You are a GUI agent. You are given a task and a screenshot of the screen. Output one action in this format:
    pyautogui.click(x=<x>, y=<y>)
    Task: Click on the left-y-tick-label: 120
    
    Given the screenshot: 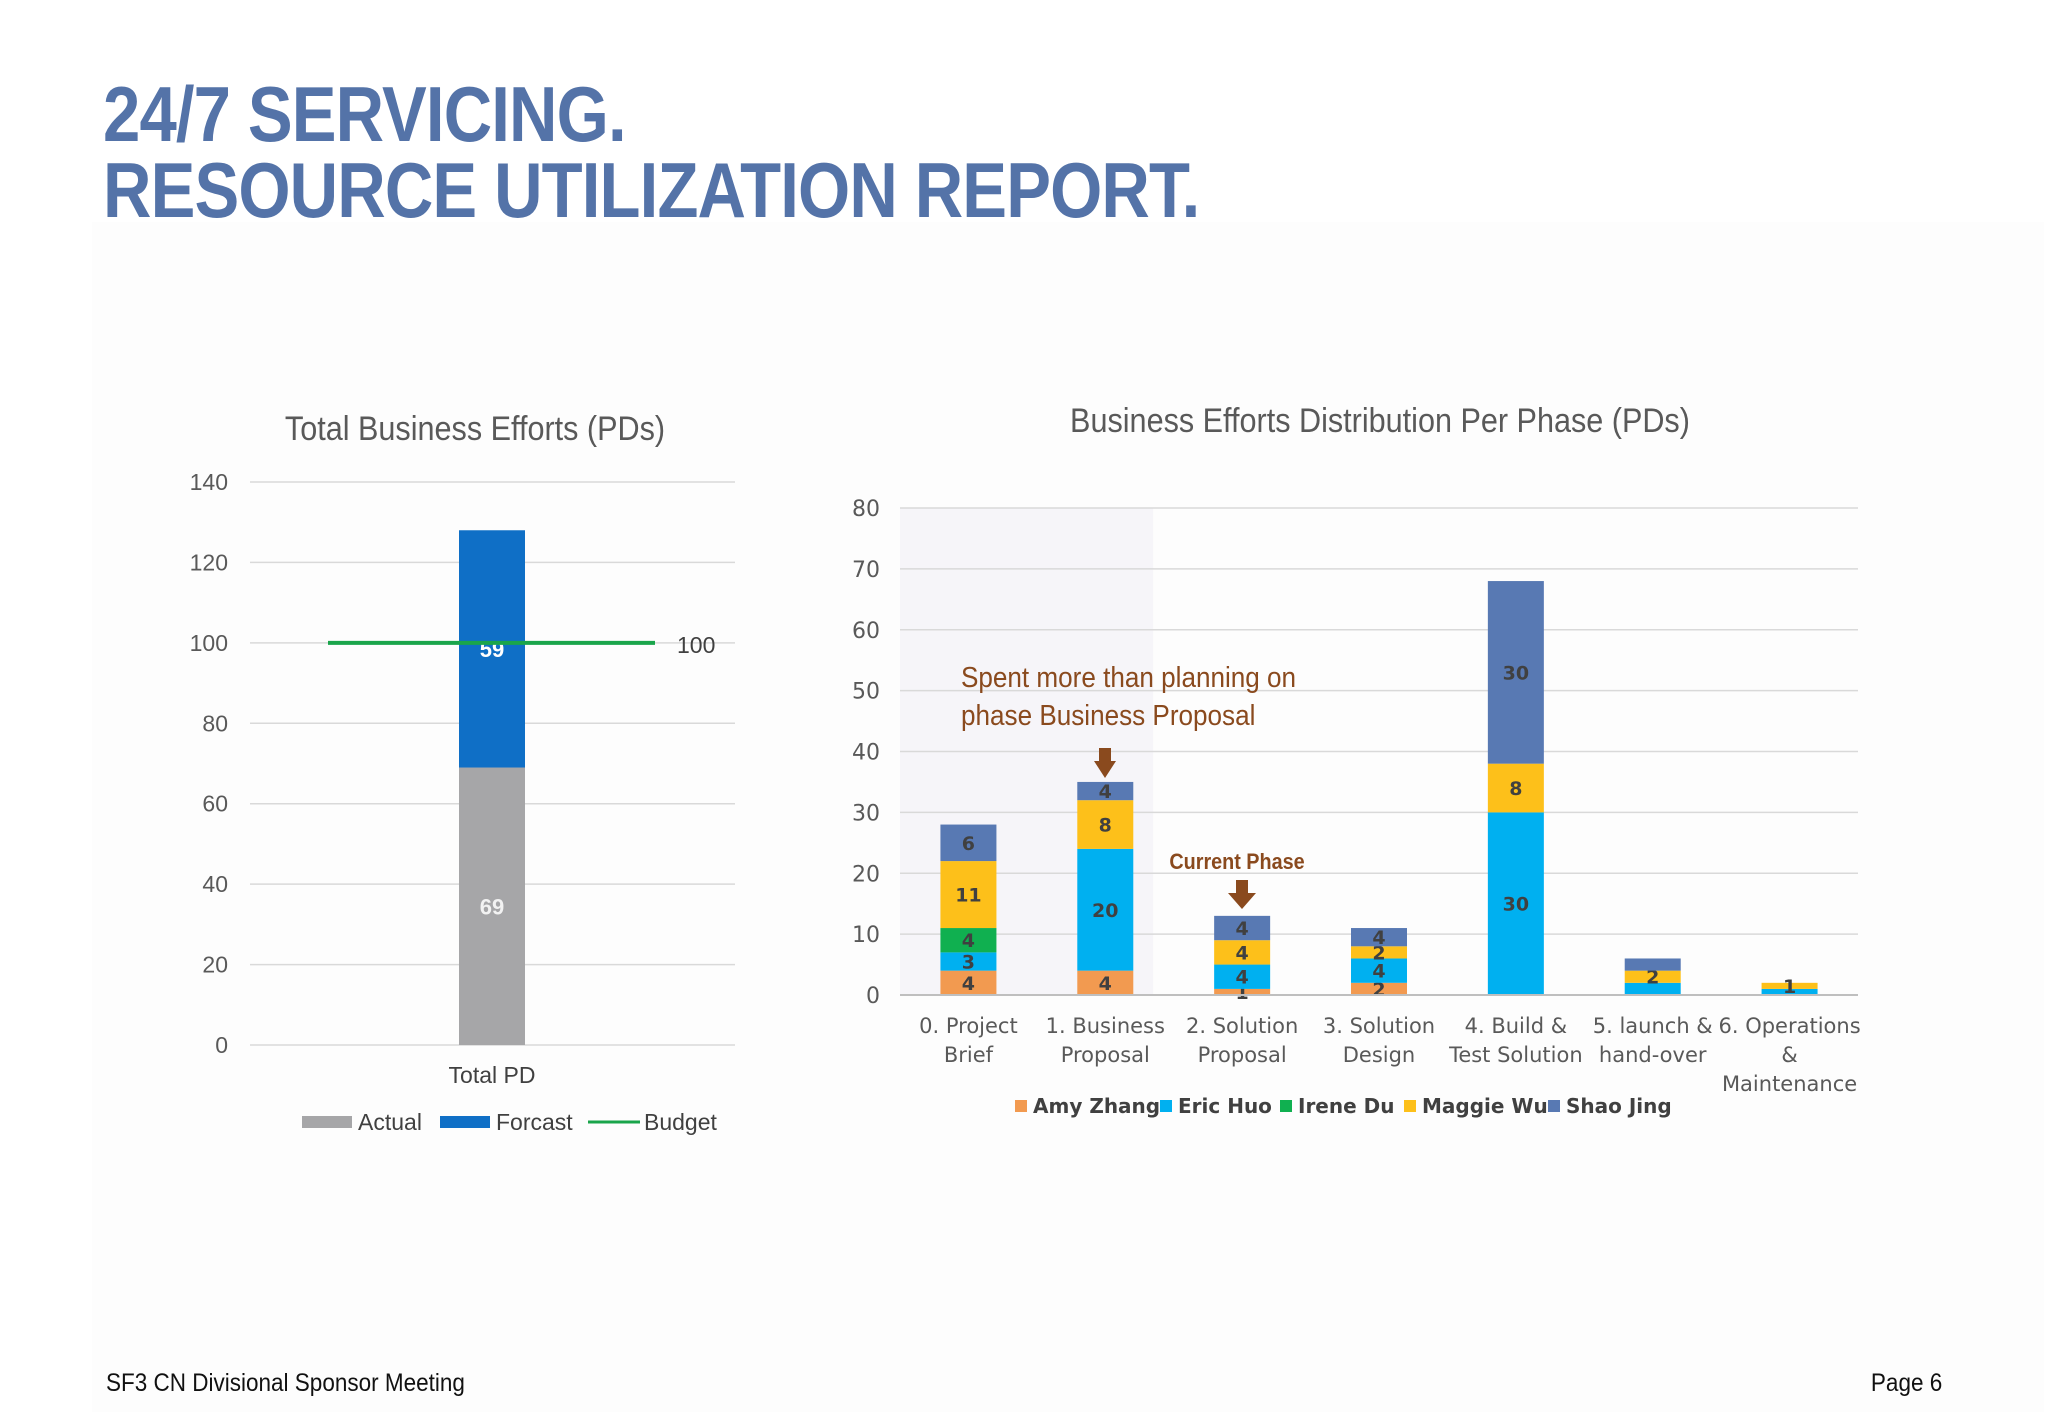 What is the action you would take?
    pyautogui.click(x=209, y=562)
    